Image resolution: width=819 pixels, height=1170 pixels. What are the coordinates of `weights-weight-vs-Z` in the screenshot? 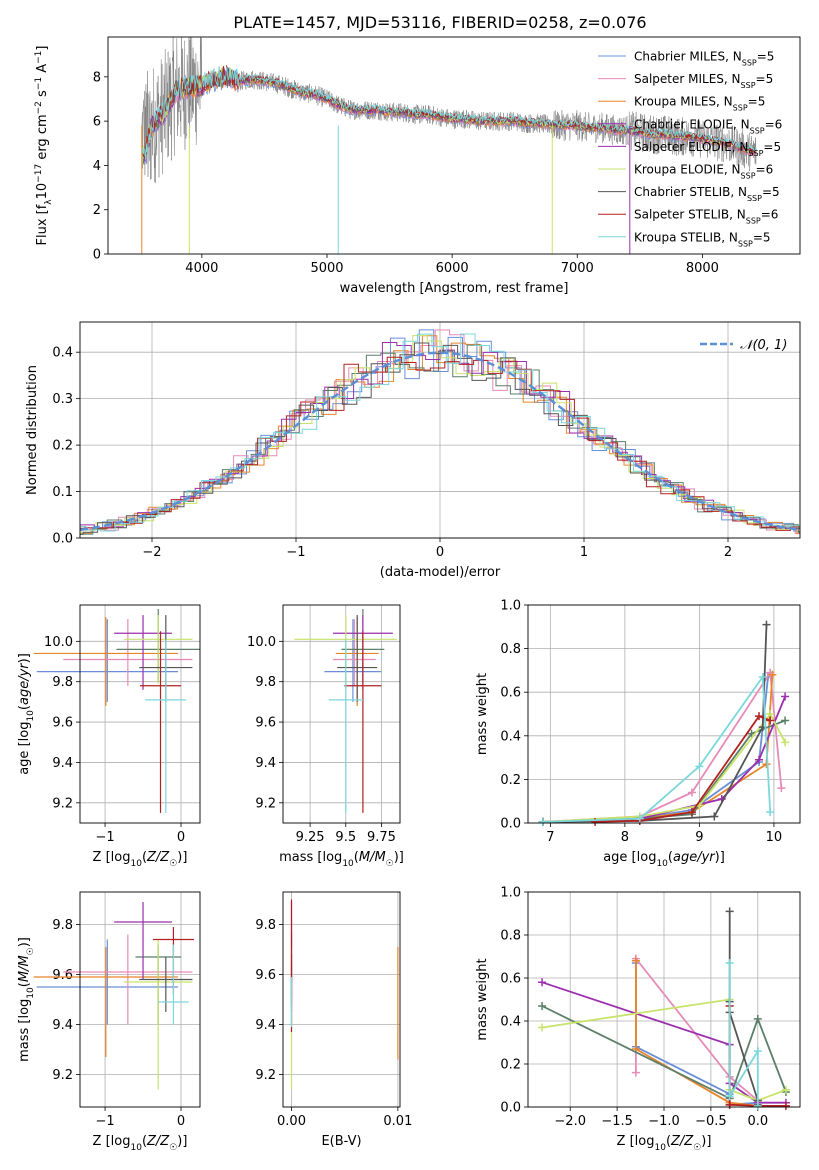 It's located at (664, 1008).